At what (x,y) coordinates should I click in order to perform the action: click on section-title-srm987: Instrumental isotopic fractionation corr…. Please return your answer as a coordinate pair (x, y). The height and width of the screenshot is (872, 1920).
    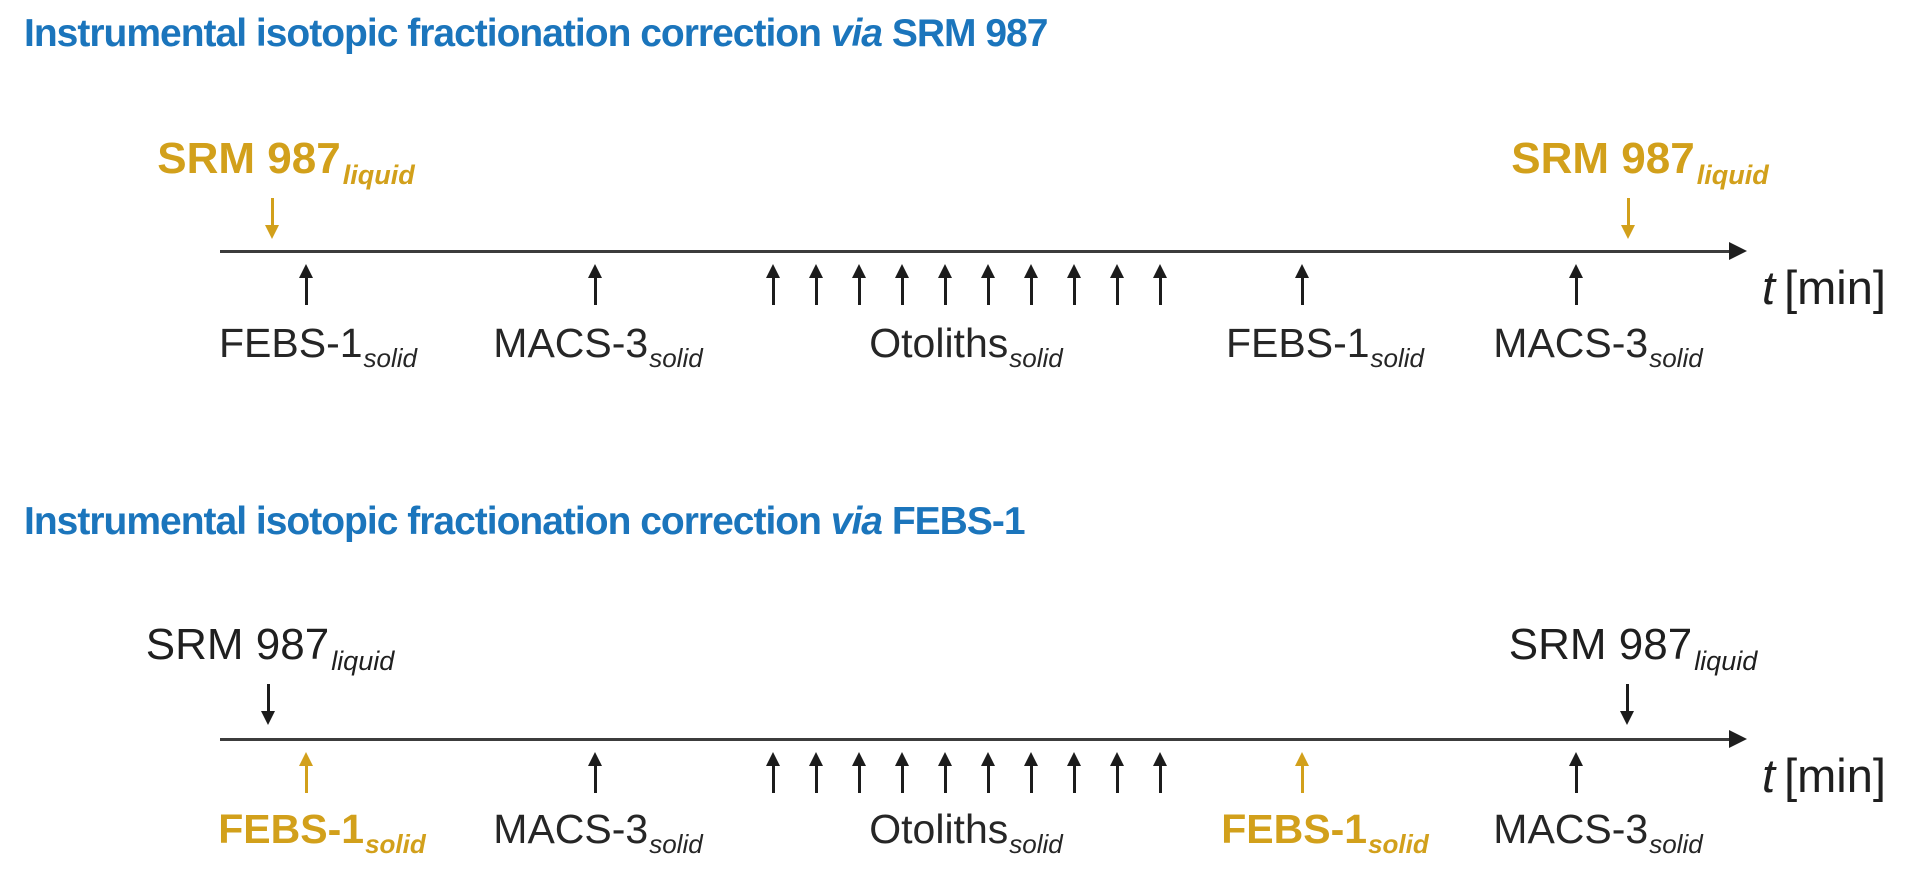
    Looking at the image, I should click on (536, 34).